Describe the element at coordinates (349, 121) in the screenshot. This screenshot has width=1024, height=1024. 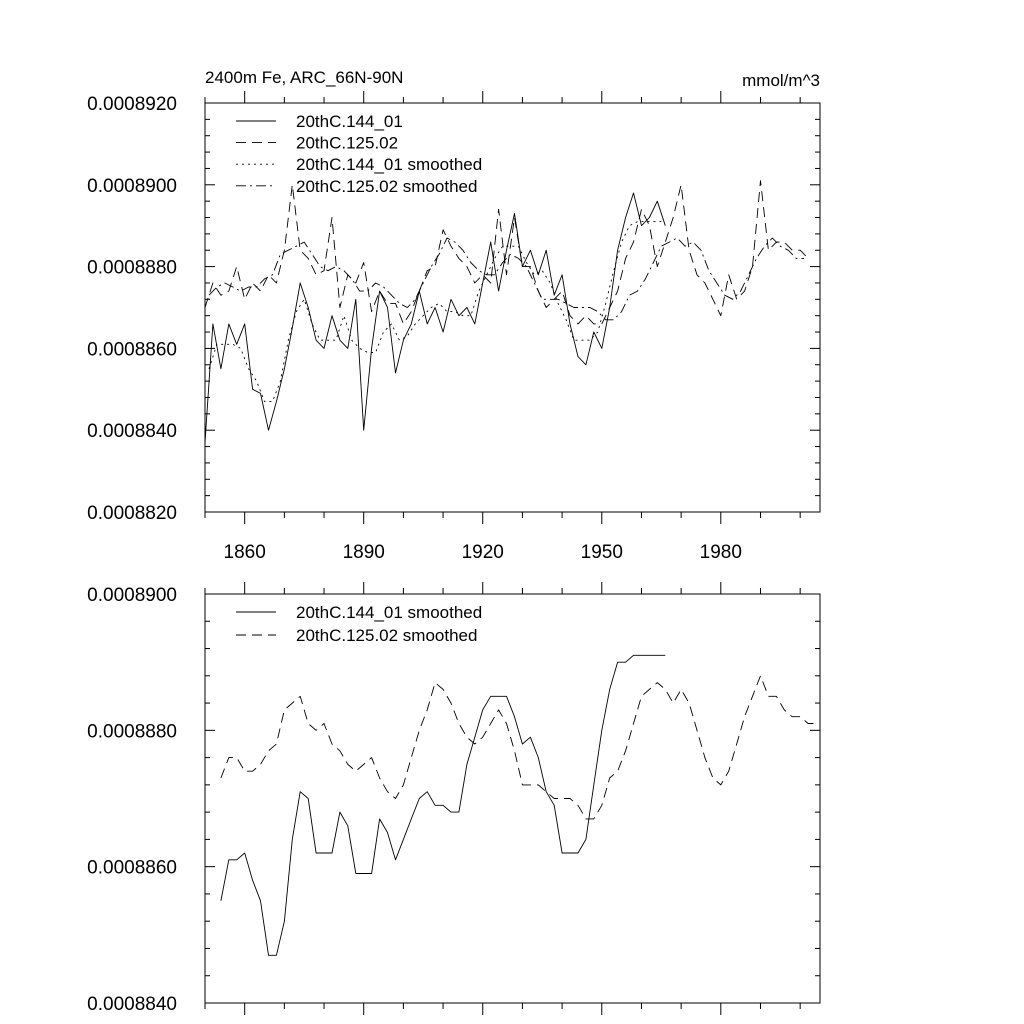
I see `legend-label: 20thC.144_01` at that location.